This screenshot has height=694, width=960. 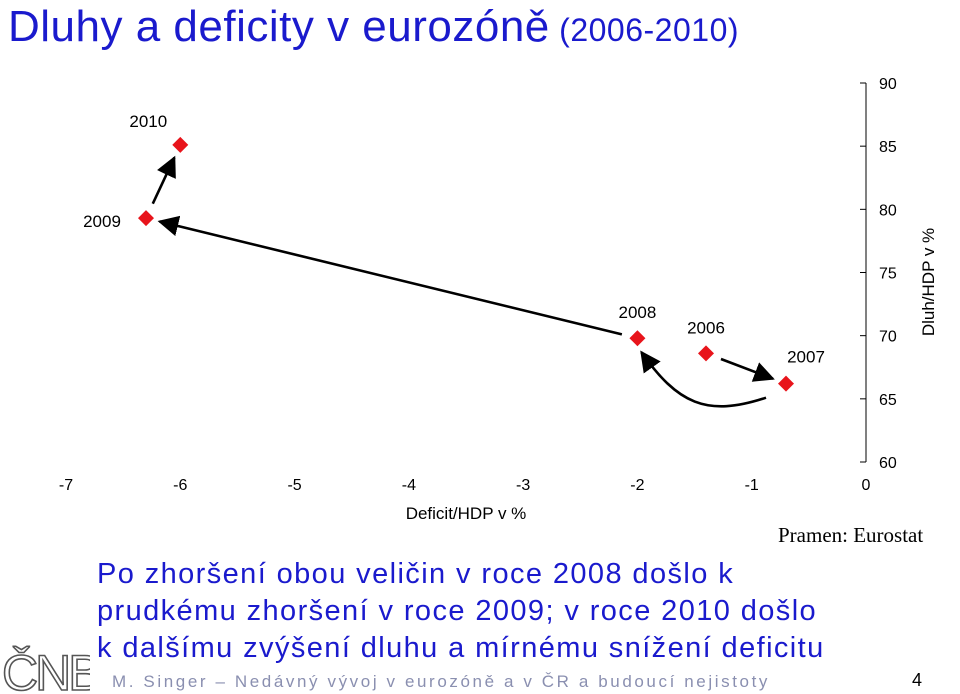 I want to click on data-label-2007: 2007, so click(x=806, y=357).